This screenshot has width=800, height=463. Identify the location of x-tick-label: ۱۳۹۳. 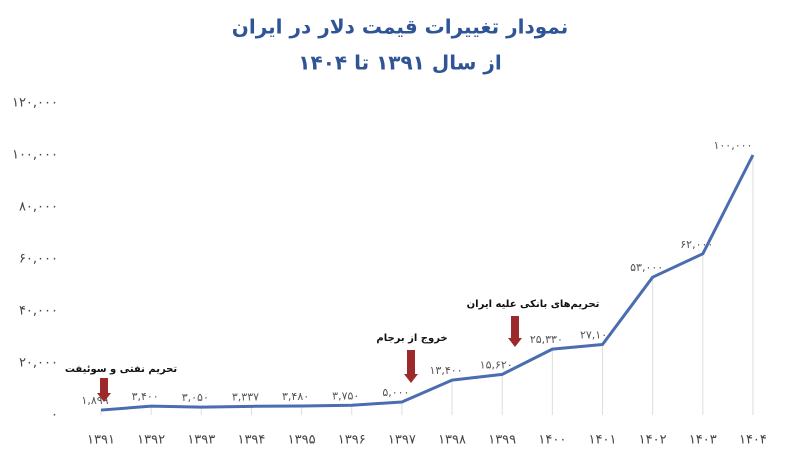
(201, 440).